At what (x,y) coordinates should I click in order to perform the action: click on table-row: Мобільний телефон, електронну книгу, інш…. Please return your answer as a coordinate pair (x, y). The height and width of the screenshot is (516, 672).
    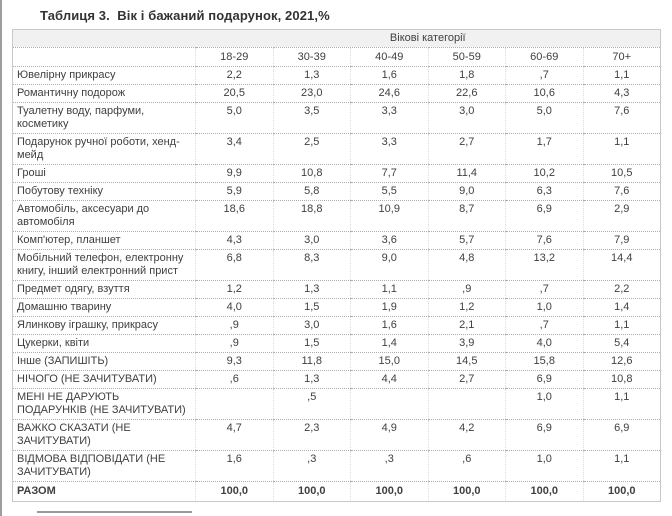
    Looking at the image, I should click on (336, 265).